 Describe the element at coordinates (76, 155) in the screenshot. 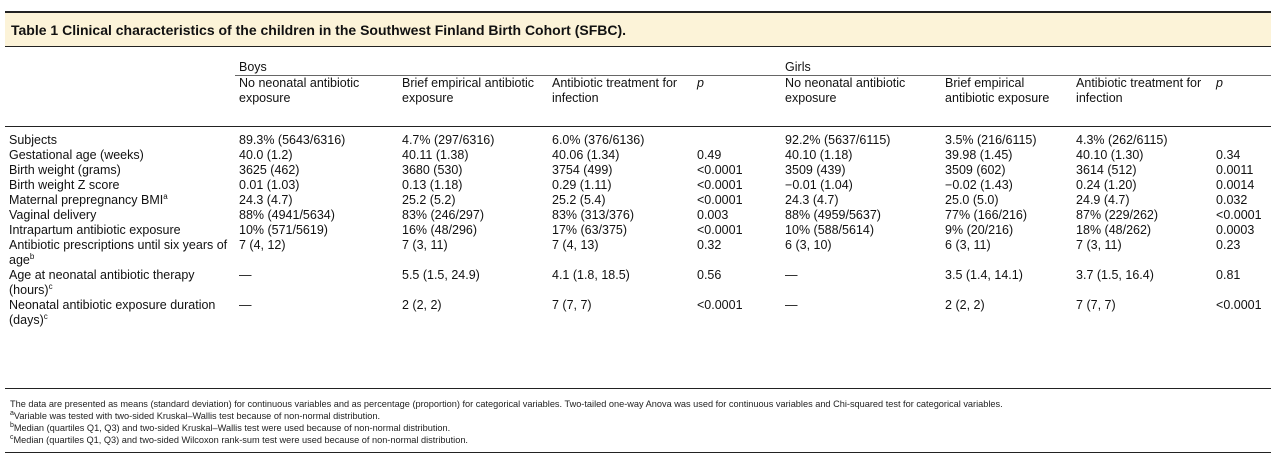

I see `row-label: Gestational age (weeks)` at that location.